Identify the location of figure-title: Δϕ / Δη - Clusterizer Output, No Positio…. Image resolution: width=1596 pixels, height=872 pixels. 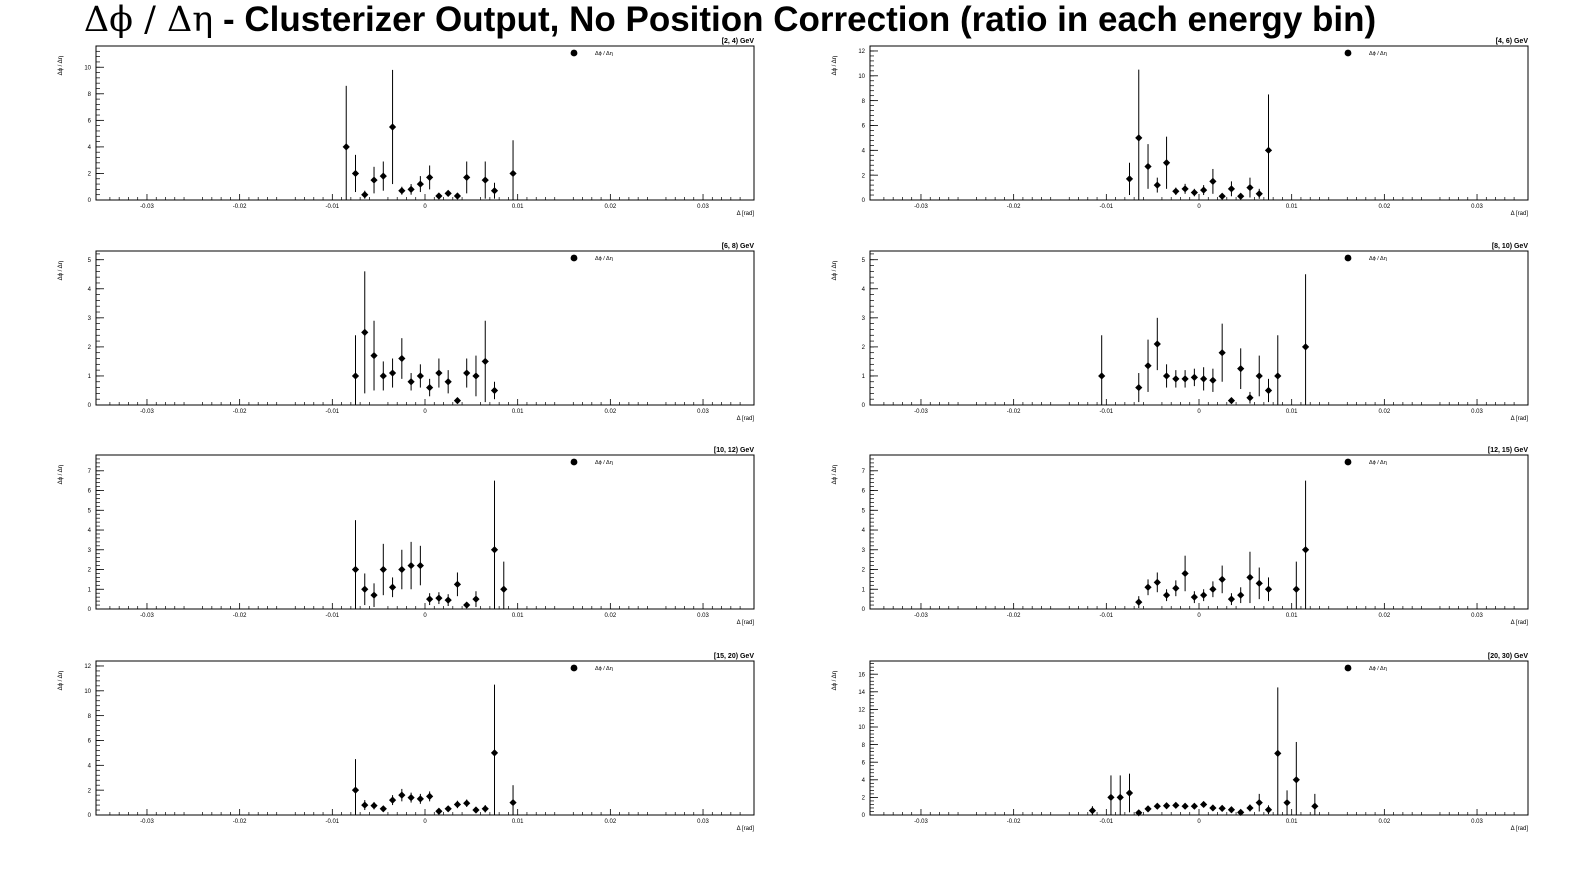
(730, 20).